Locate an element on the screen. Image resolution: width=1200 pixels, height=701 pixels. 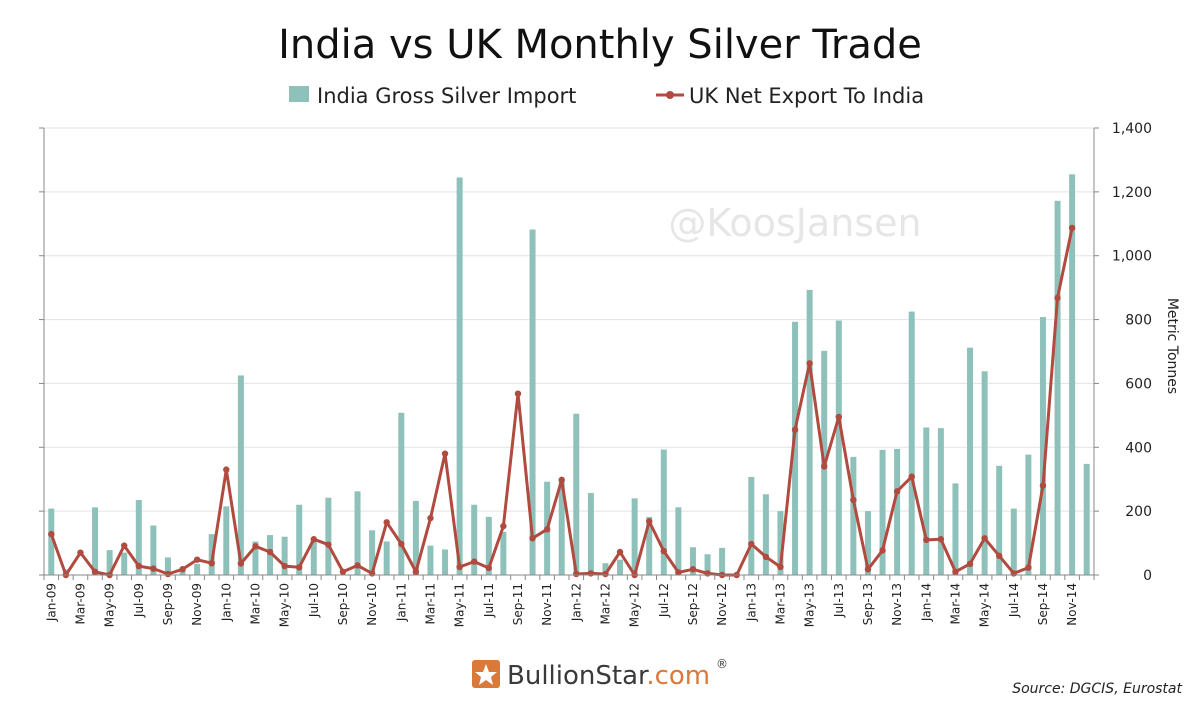
x-tick-label: Jul-12 is located at coordinates (664, 600).